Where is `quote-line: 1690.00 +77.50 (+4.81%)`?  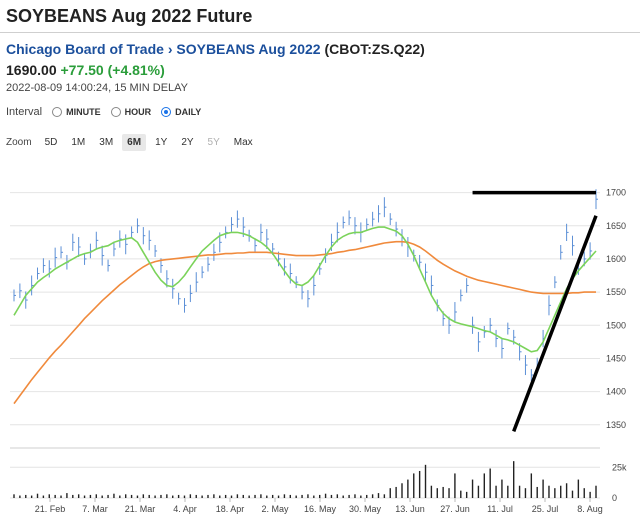 quote-line: 1690.00 +77.50 (+4.81%) is located at coordinates (85, 70).